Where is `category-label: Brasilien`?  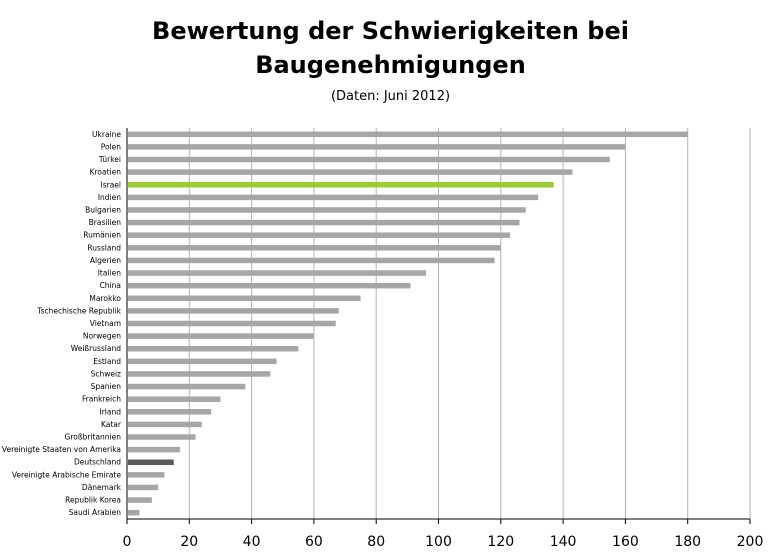
category-label: Brasilien is located at coordinates (105, 222).